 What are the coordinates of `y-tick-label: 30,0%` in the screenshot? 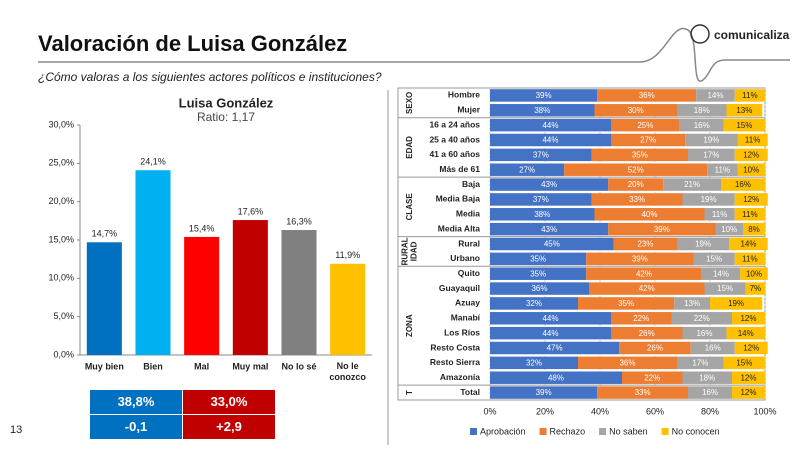 It's located at (61, 124).